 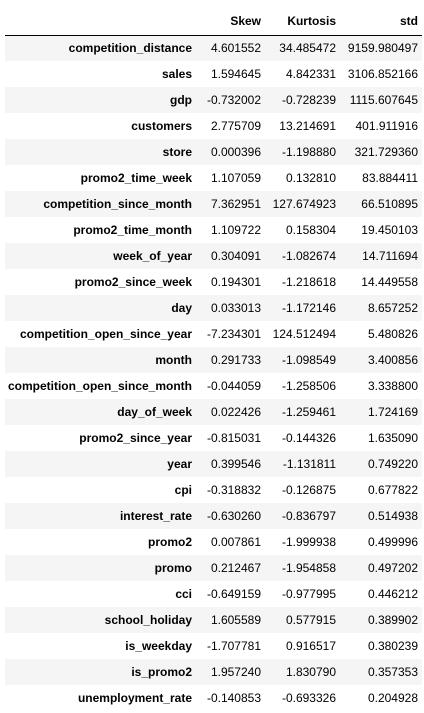 What do you see at coordinates (235, 256) in the screenshot?
I see `skew-cell: 0.304091` at bounding box center [235, 256].